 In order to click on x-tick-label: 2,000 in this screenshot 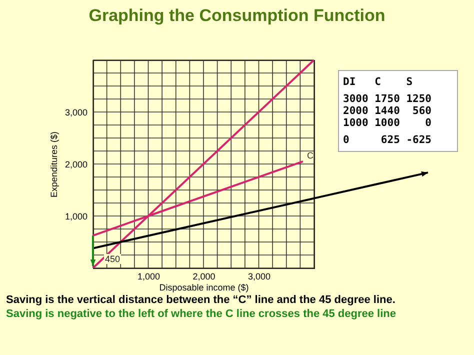, I will do `click(204, 277)`.